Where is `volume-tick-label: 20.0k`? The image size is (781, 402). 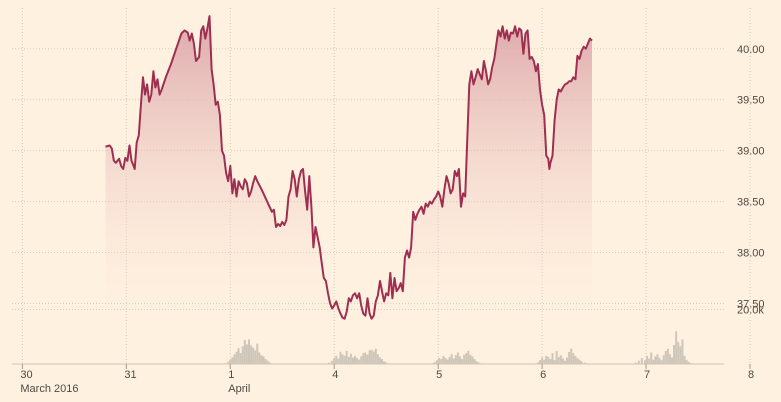
volume-tick-label: 20.0k is located at coordinates (750, 311).